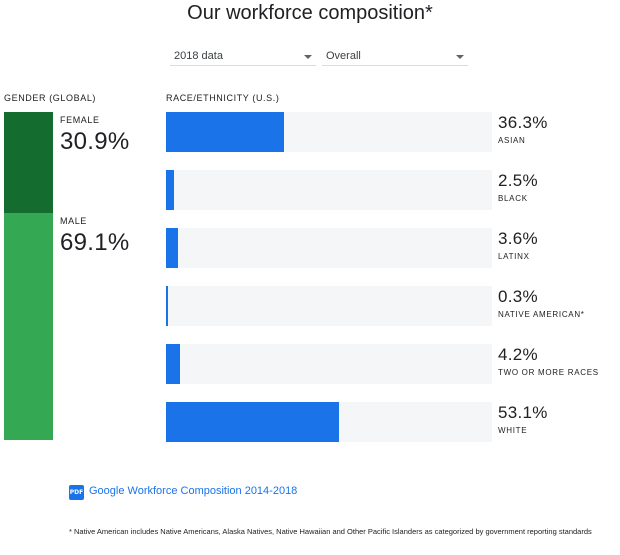 Image resolution: width=620 pixels, height=555 pixels. I want to click on race-category-label: LATINX, so click(514, 256).